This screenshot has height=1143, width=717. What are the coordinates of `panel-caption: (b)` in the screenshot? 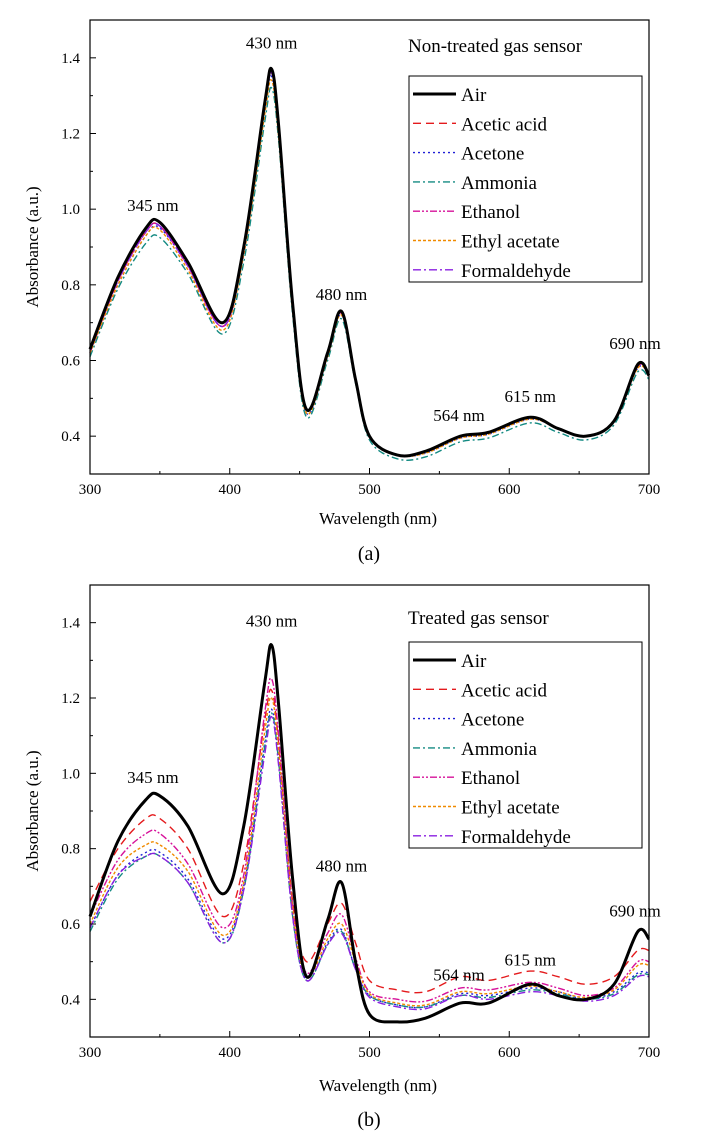 It's located at (368, 1120).